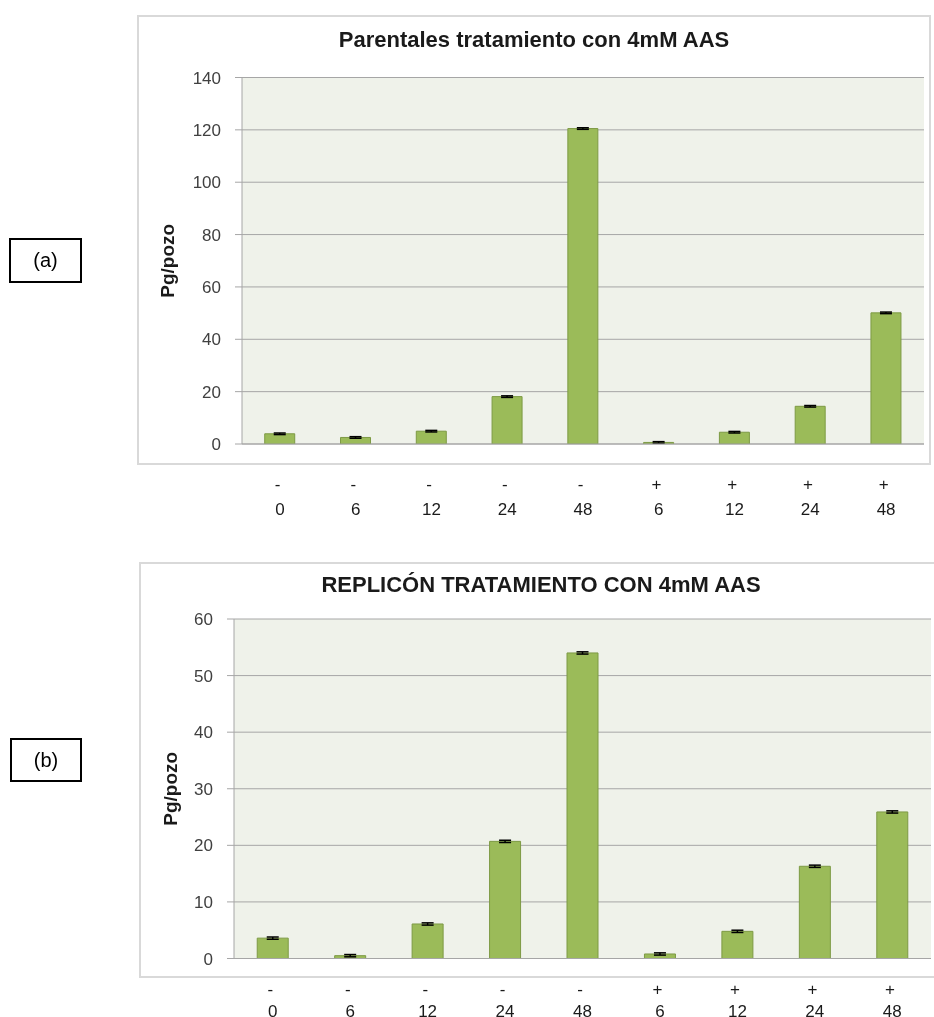  Describe the element at coordinates (206, 78) in the screenshot. I see `y-tick-label: 140` at that location.